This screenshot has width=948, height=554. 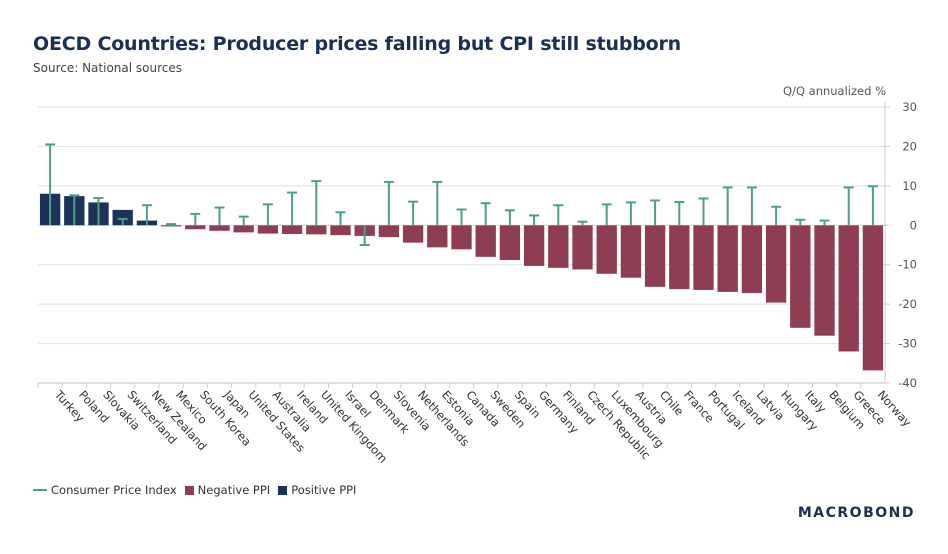 I want to click on legend-item-negative-ppi: Negative PPI, so click(x=227, y=490).